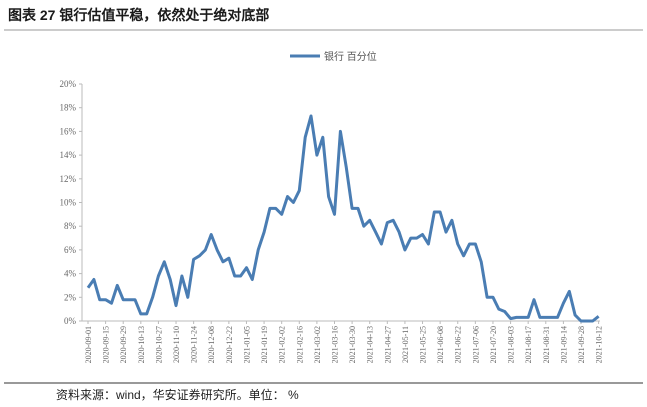 The width and height of the screenshot is (647, 407). What do you see at coordinates (387, 344) in the screenshot?
I see `x-tick-label: 2021-04-27` at bounding box center [387, 344].